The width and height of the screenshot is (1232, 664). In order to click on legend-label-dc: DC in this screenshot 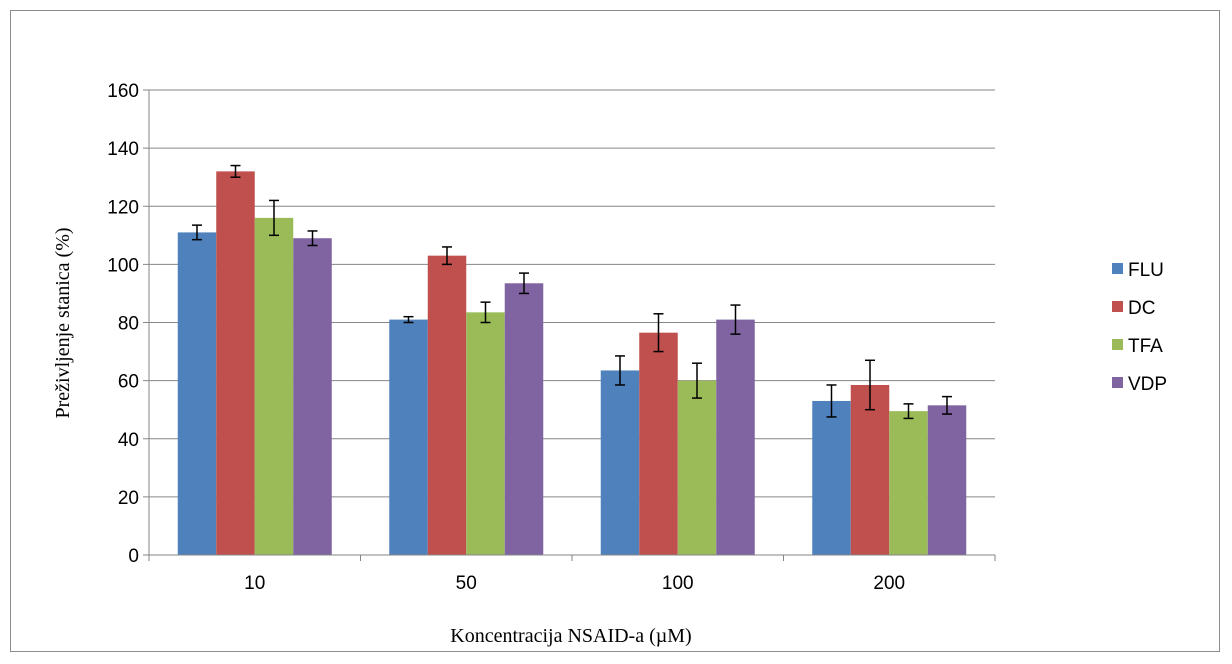, I will do `click(1141, 308)`.